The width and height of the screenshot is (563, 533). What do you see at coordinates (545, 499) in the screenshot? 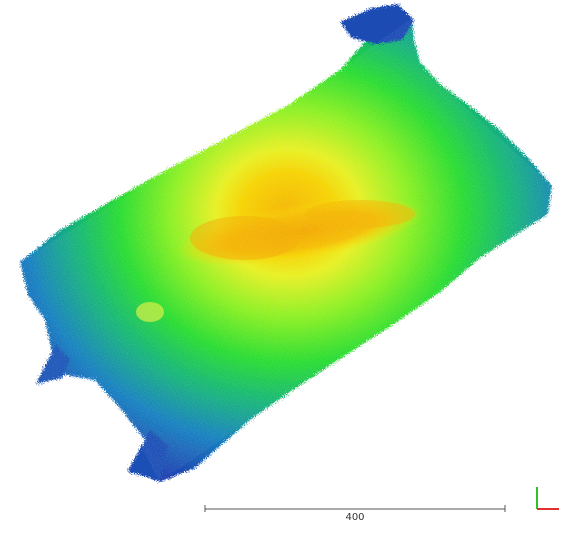
I see `axis-triad-icon` at bounding box center [545, 499].